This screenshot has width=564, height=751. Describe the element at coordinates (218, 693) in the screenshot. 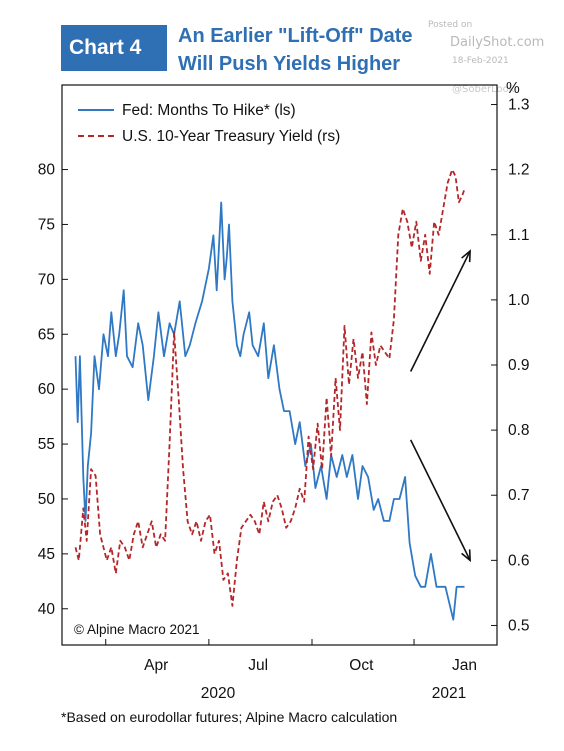

I see `year-label-2020: 2020` at that location.